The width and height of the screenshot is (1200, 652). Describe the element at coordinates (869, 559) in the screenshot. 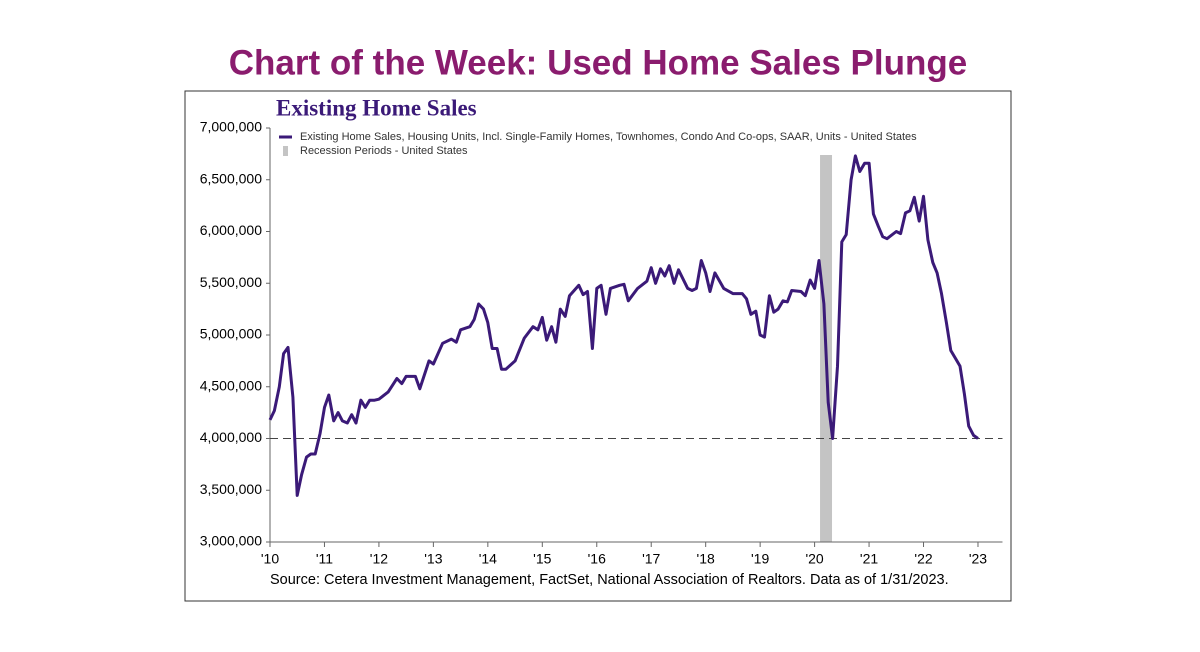

I see `x-tick-label: '21` at that location.